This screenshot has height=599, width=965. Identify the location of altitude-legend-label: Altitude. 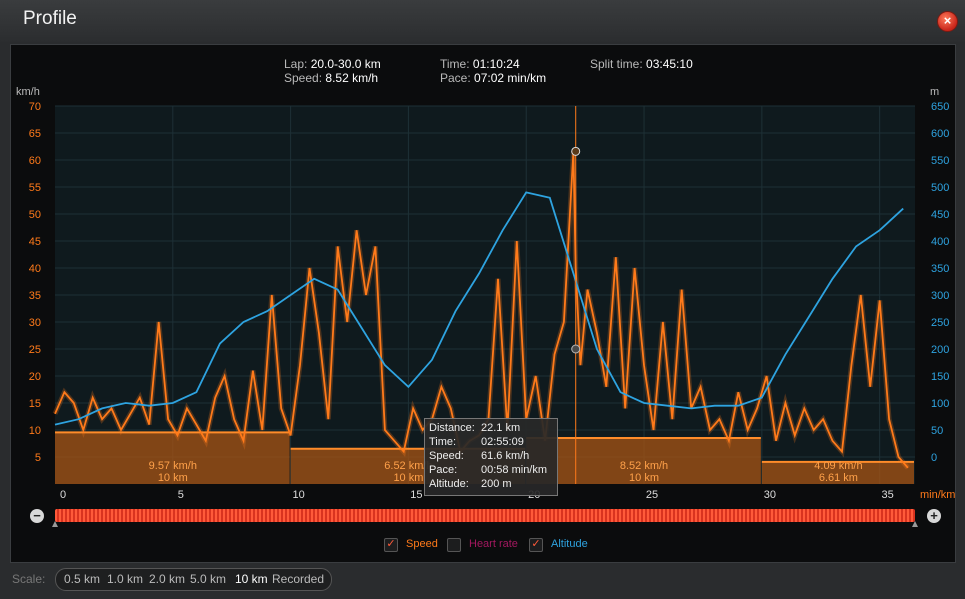
(569, 544).